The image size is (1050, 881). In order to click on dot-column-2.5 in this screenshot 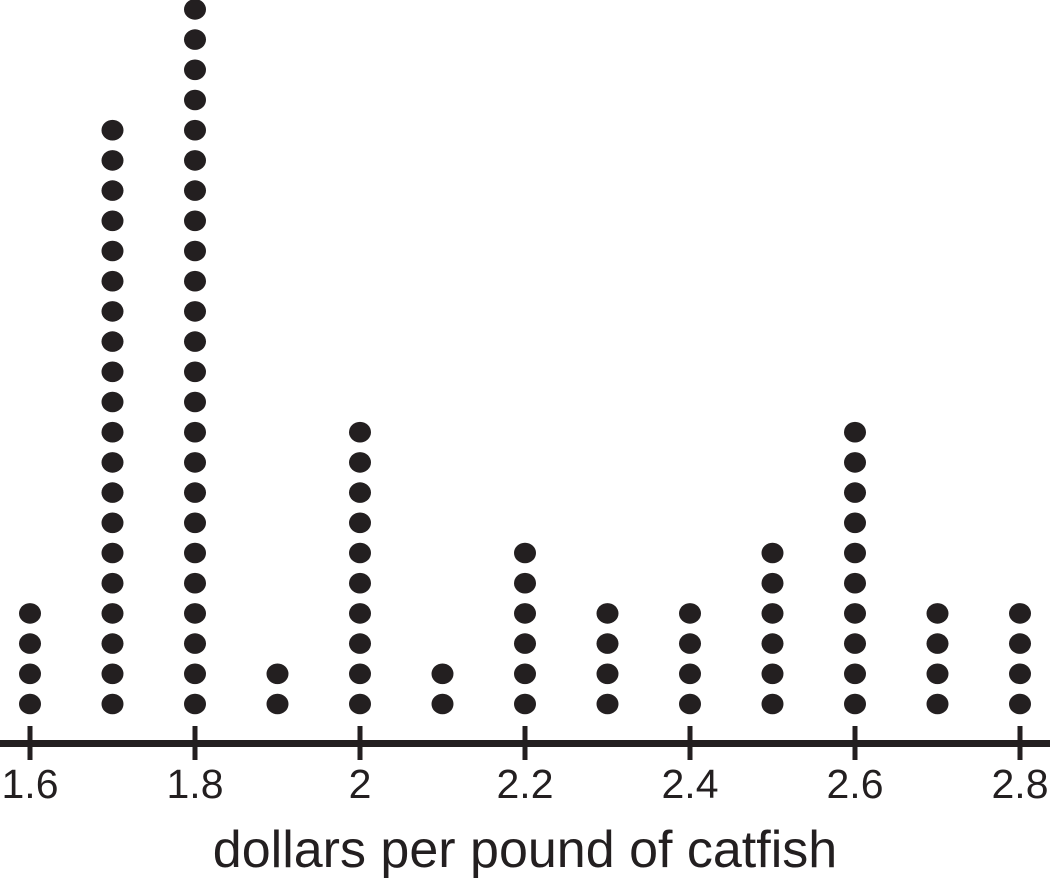, I will do `click(772, 628)`.